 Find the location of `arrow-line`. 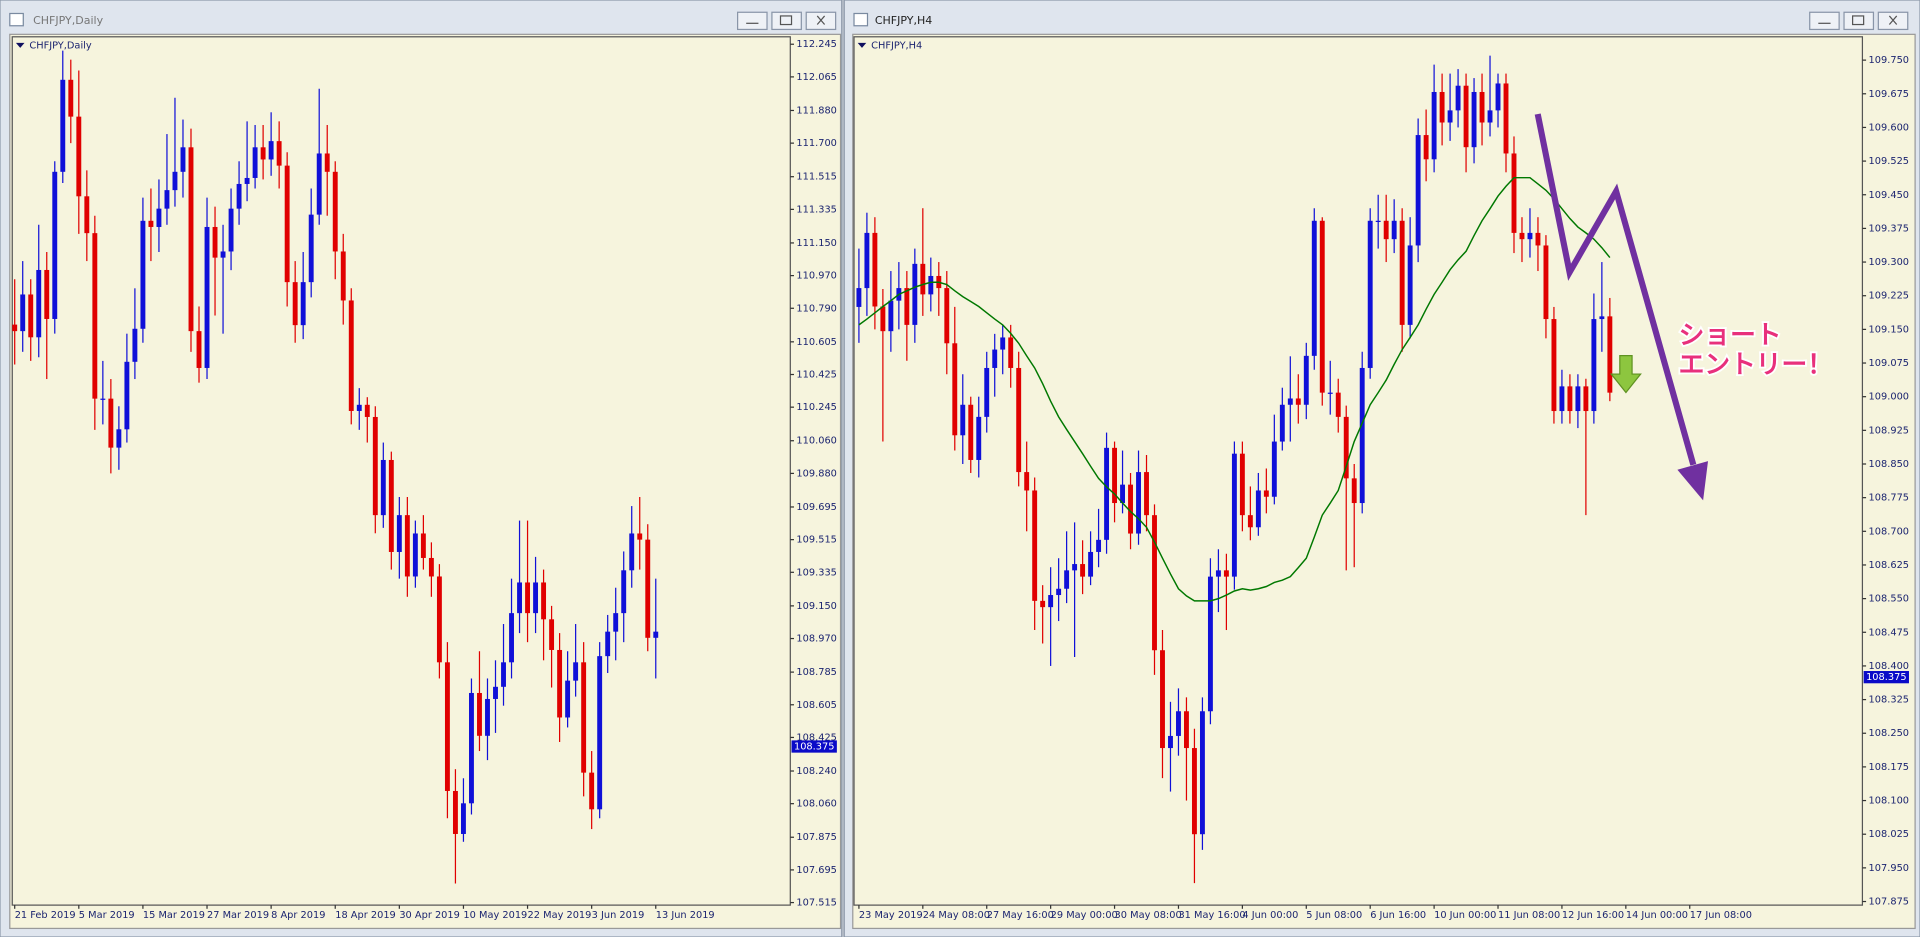

arrow-line is located at coordinates (1615, 289).